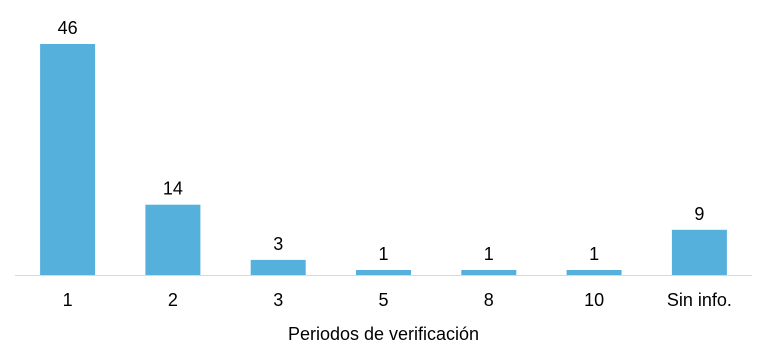  What do you see at coordinates (397, 300) in the screenshot?
I see `x-tick-labels: 1 2 3 5 8 10 Sin info.` at bounding box center [397, 300].